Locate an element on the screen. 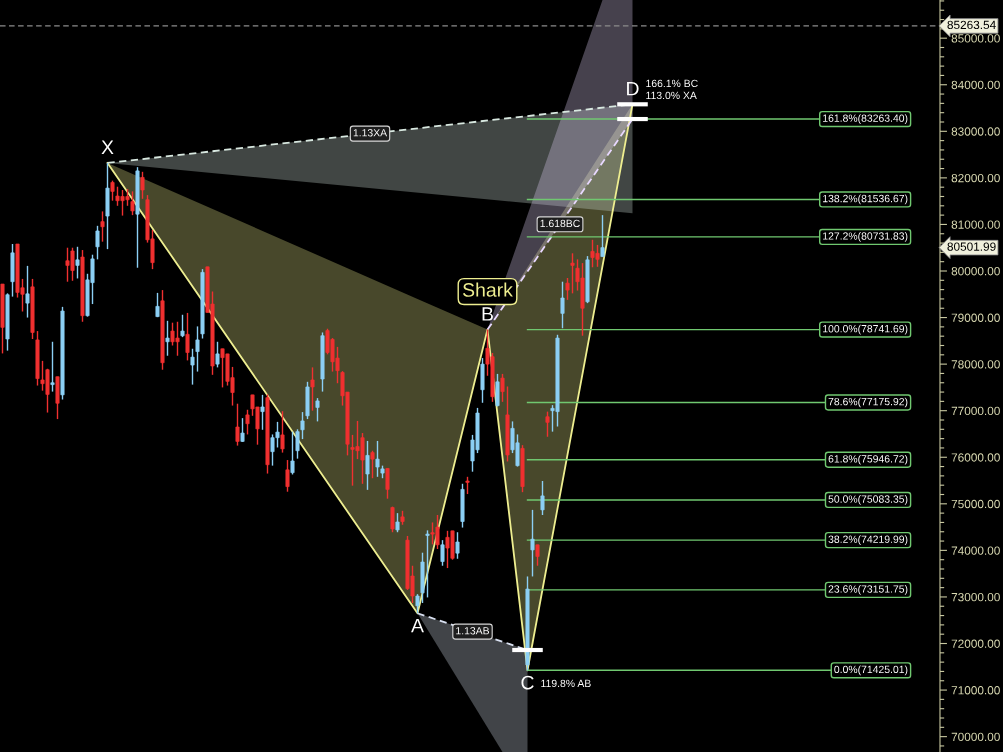 The image size is (1003, 752). y-tick-label: 78000.00 is located at coordinates (975, 364).